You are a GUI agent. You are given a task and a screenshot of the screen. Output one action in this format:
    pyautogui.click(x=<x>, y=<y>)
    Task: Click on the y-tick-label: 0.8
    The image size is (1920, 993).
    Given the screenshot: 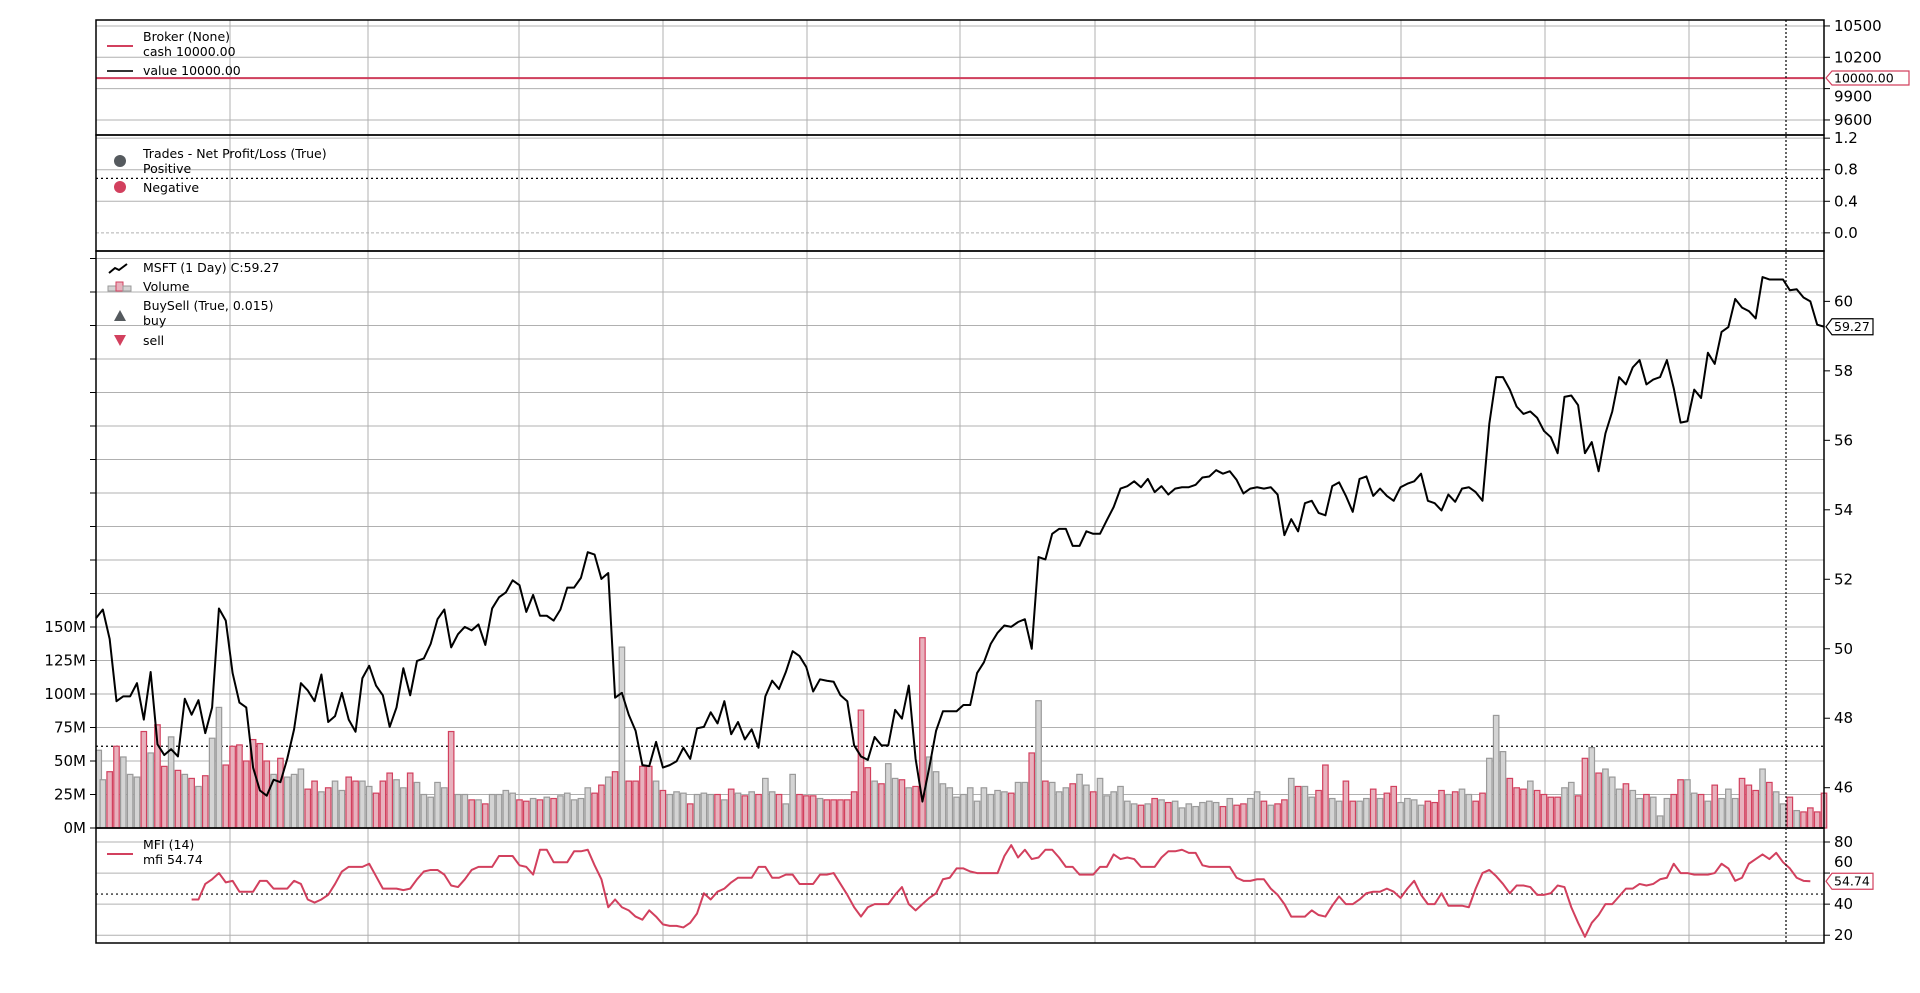 What is the action you would take?
    pyautogui.click(x=1846, y=170)
    